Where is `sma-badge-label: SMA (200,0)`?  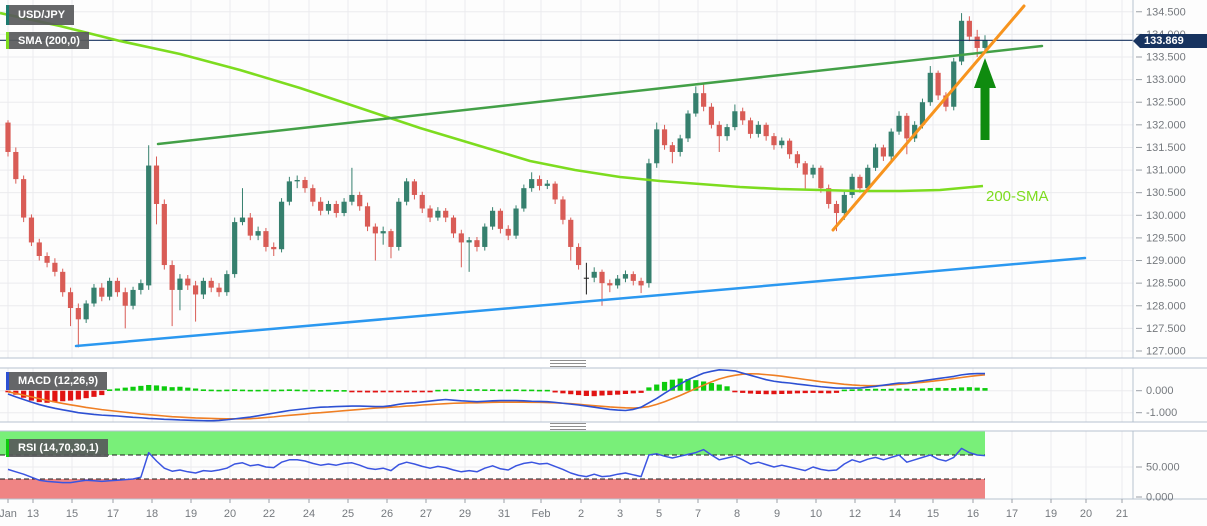 sma-badge-label: SMA (200,0) is located at coordinates (49, 40).